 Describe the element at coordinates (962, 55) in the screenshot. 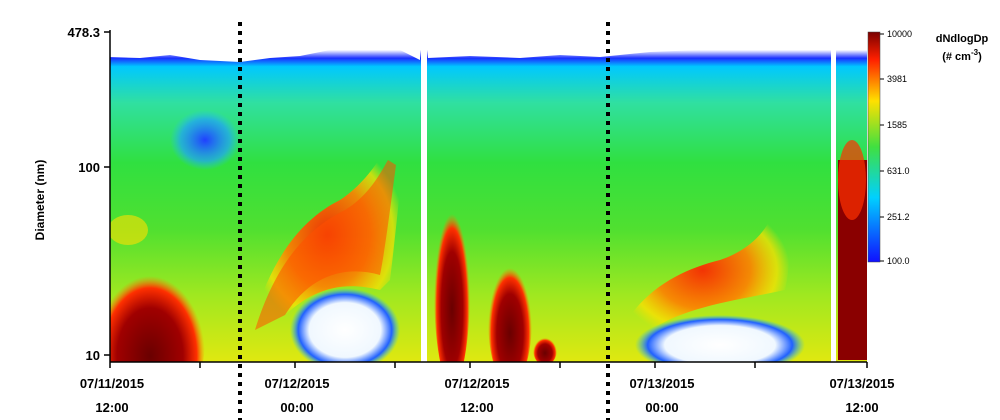

I see `colorbar-unit: (# cm-3)` at that location.